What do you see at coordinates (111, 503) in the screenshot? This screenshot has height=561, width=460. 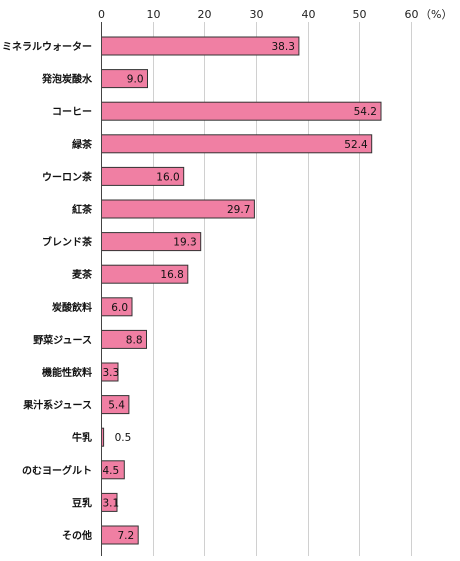 I see `data-label: 3.1` at bounding box center [111, 503].